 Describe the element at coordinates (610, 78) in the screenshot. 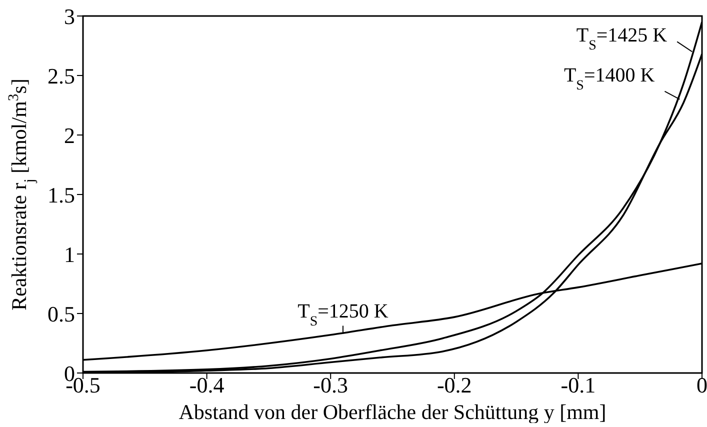

I see `annotation: T$_{S}$=1400 K` at that location.